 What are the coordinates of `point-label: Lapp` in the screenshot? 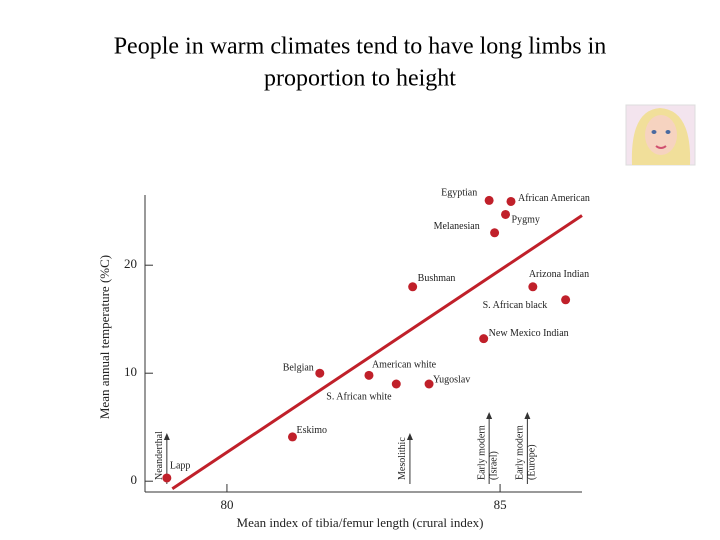 It's located at (180, 465).